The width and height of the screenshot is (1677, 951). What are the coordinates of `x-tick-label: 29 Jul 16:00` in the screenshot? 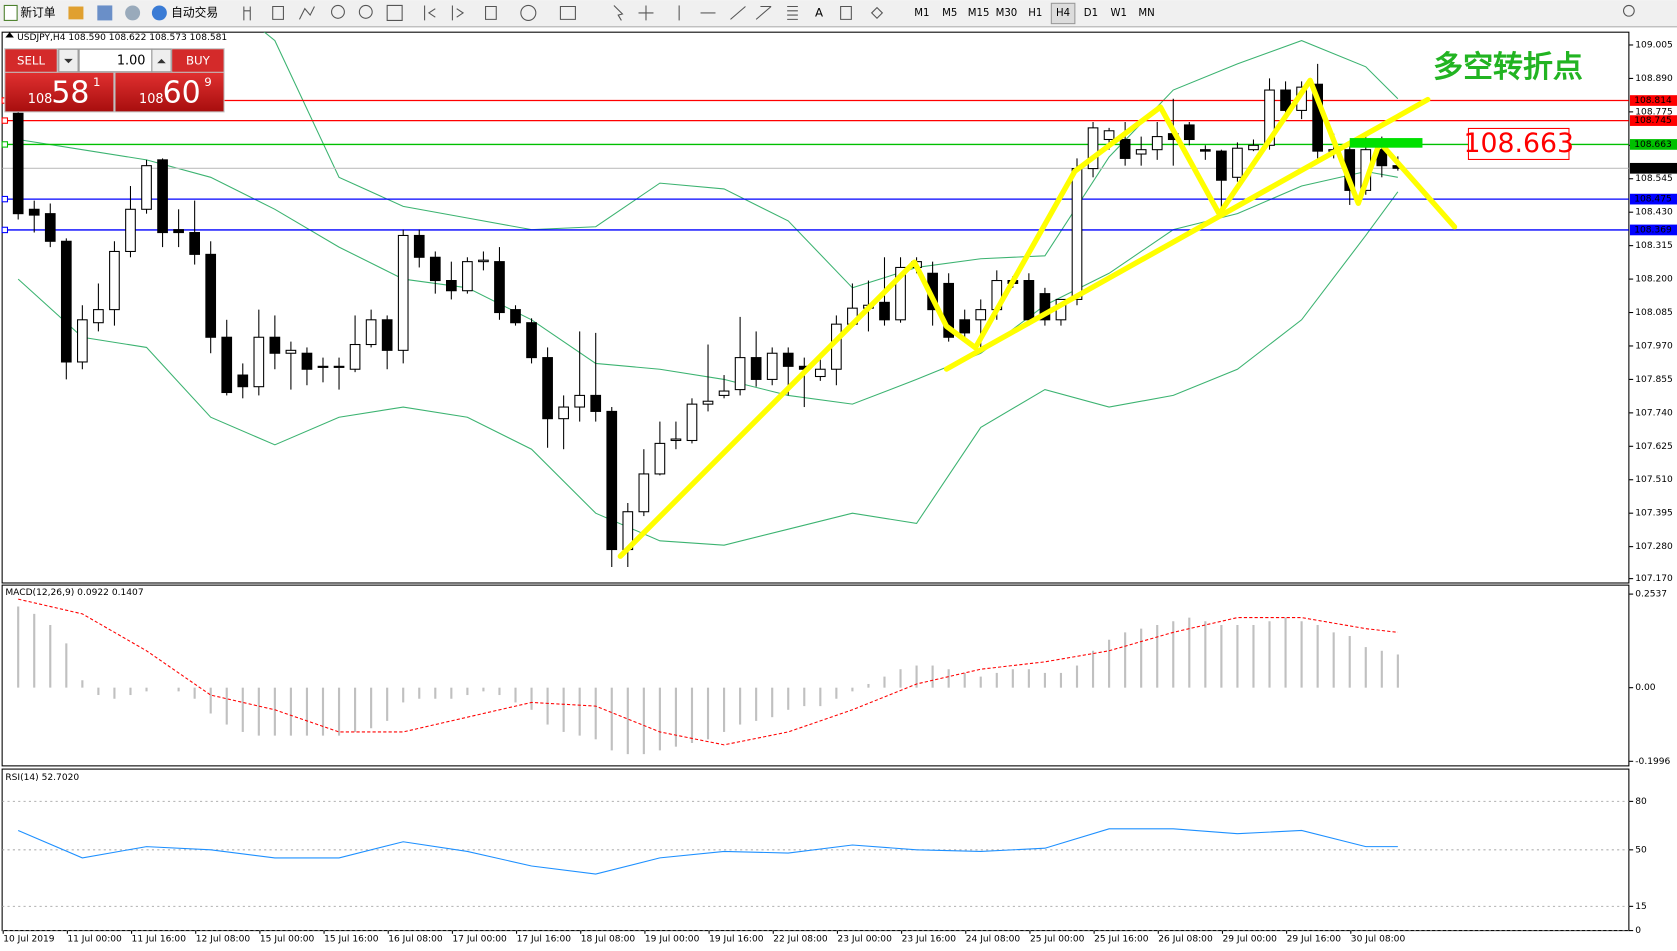 It's located at (1314, 940).